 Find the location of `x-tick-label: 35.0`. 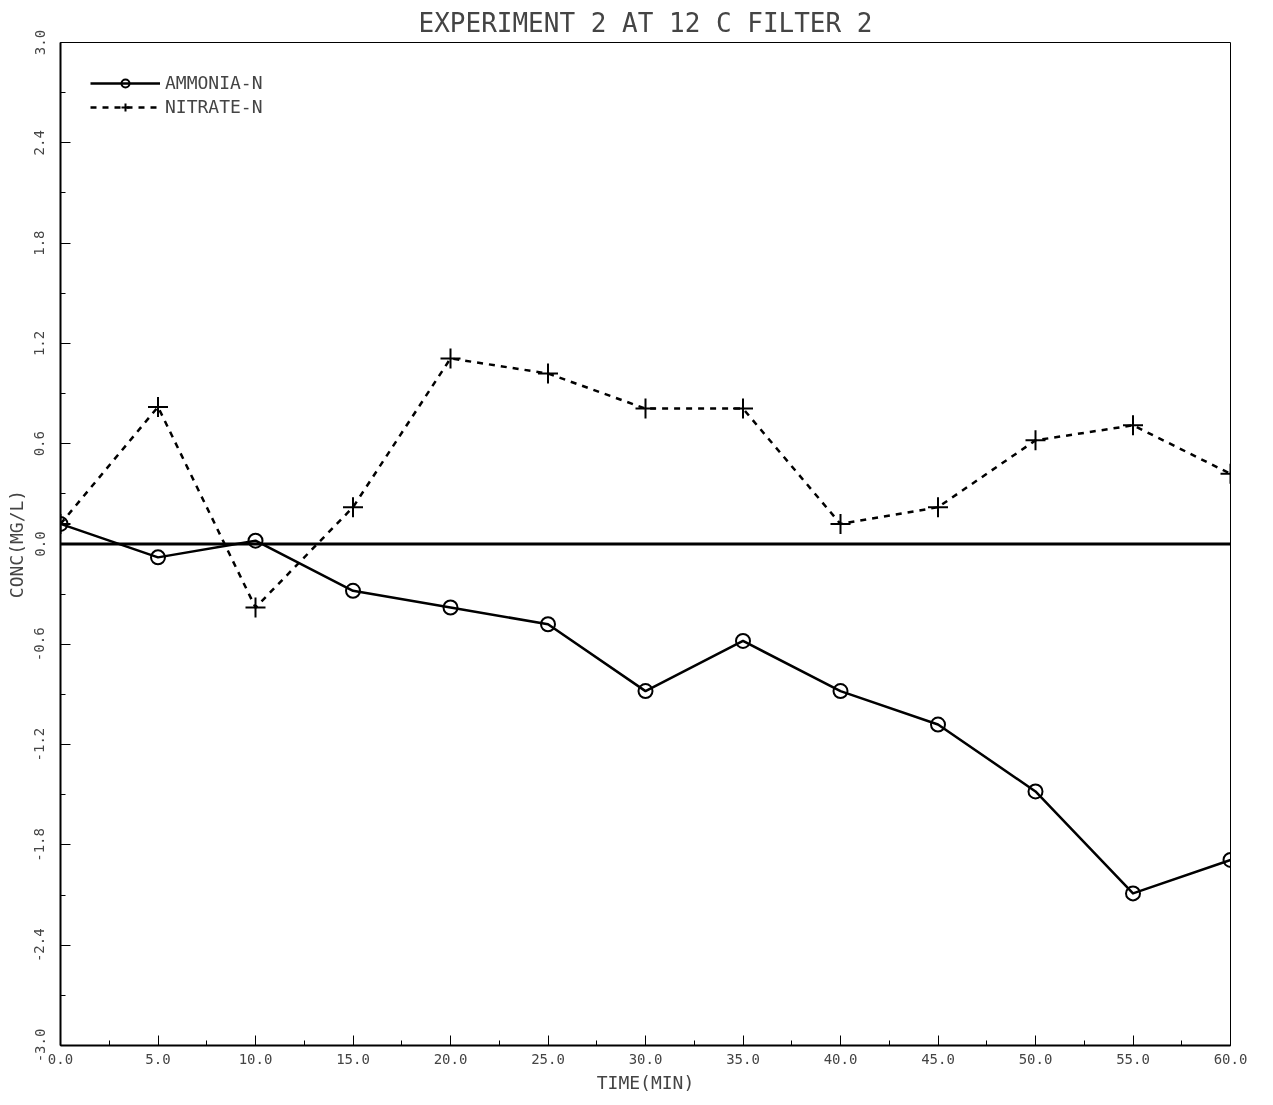

x-tick-label: 35.0 is located at coordinates (743, 1058).